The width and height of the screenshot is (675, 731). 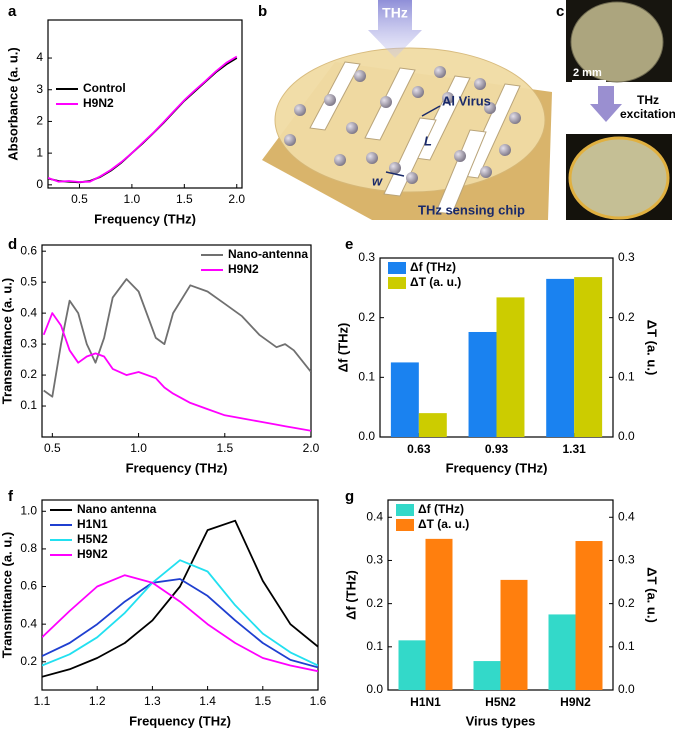 I want to click on width-label: w, so click(x=377, y=180).